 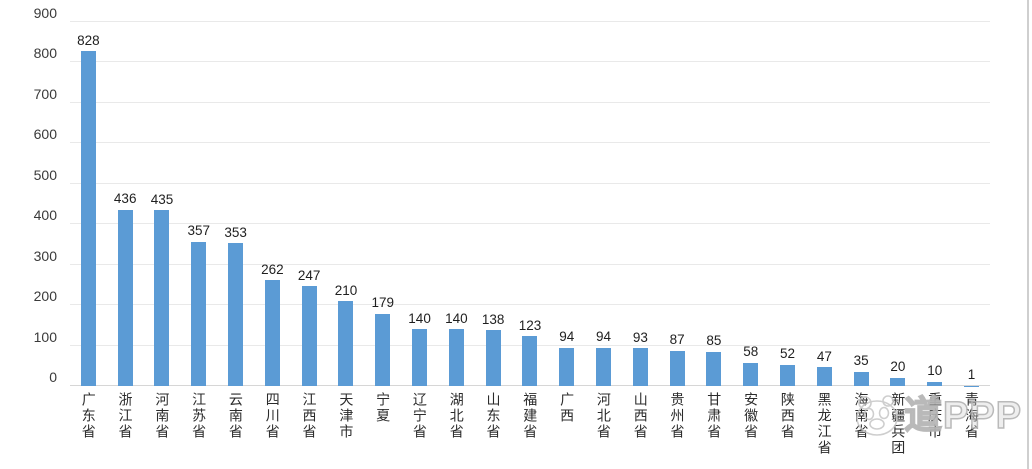 I want to click on bar-山西省, so click(x=640, y=367).